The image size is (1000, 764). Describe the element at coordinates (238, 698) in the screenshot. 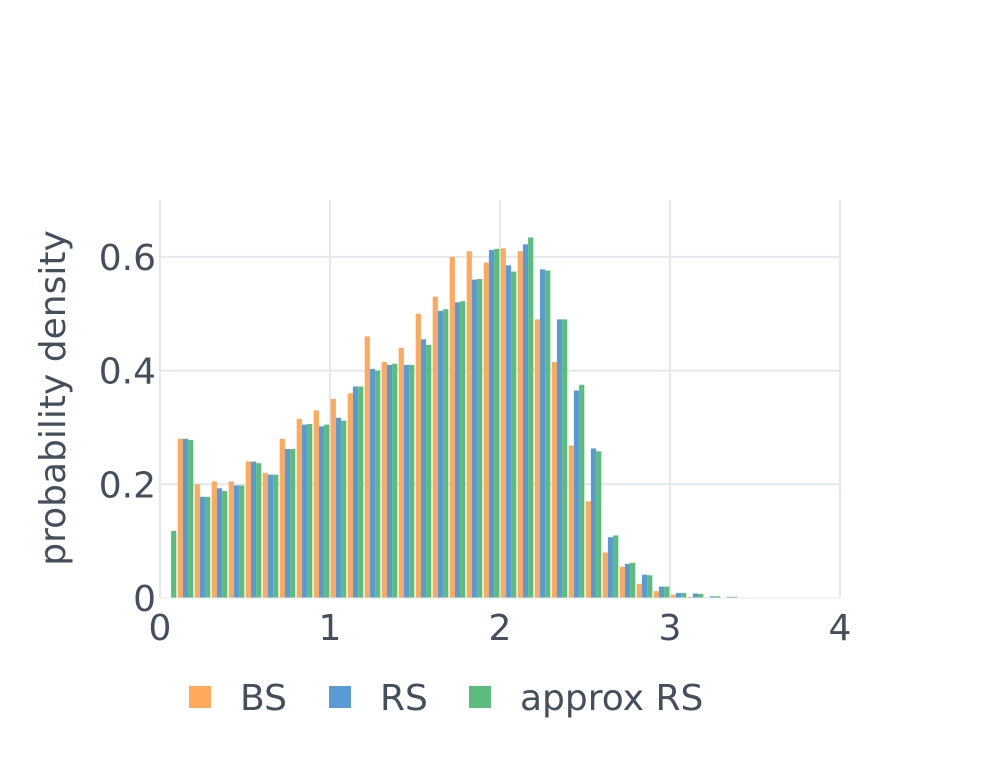

I see `legend-item-bs: BS` at that location.